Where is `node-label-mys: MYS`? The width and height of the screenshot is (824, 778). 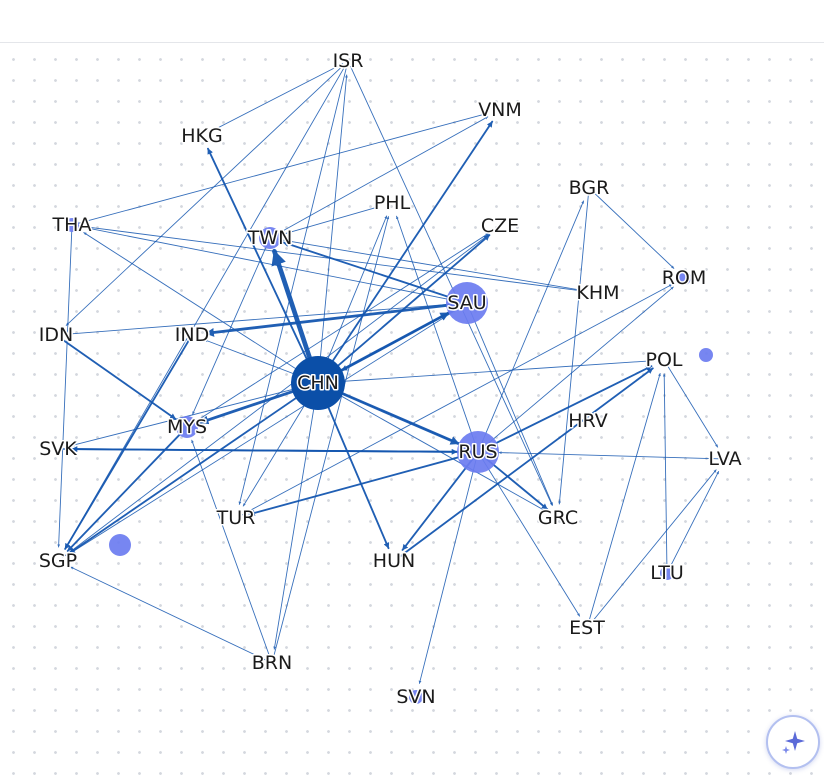 node-label-mys: MYS is located at coordinates (186, 427).